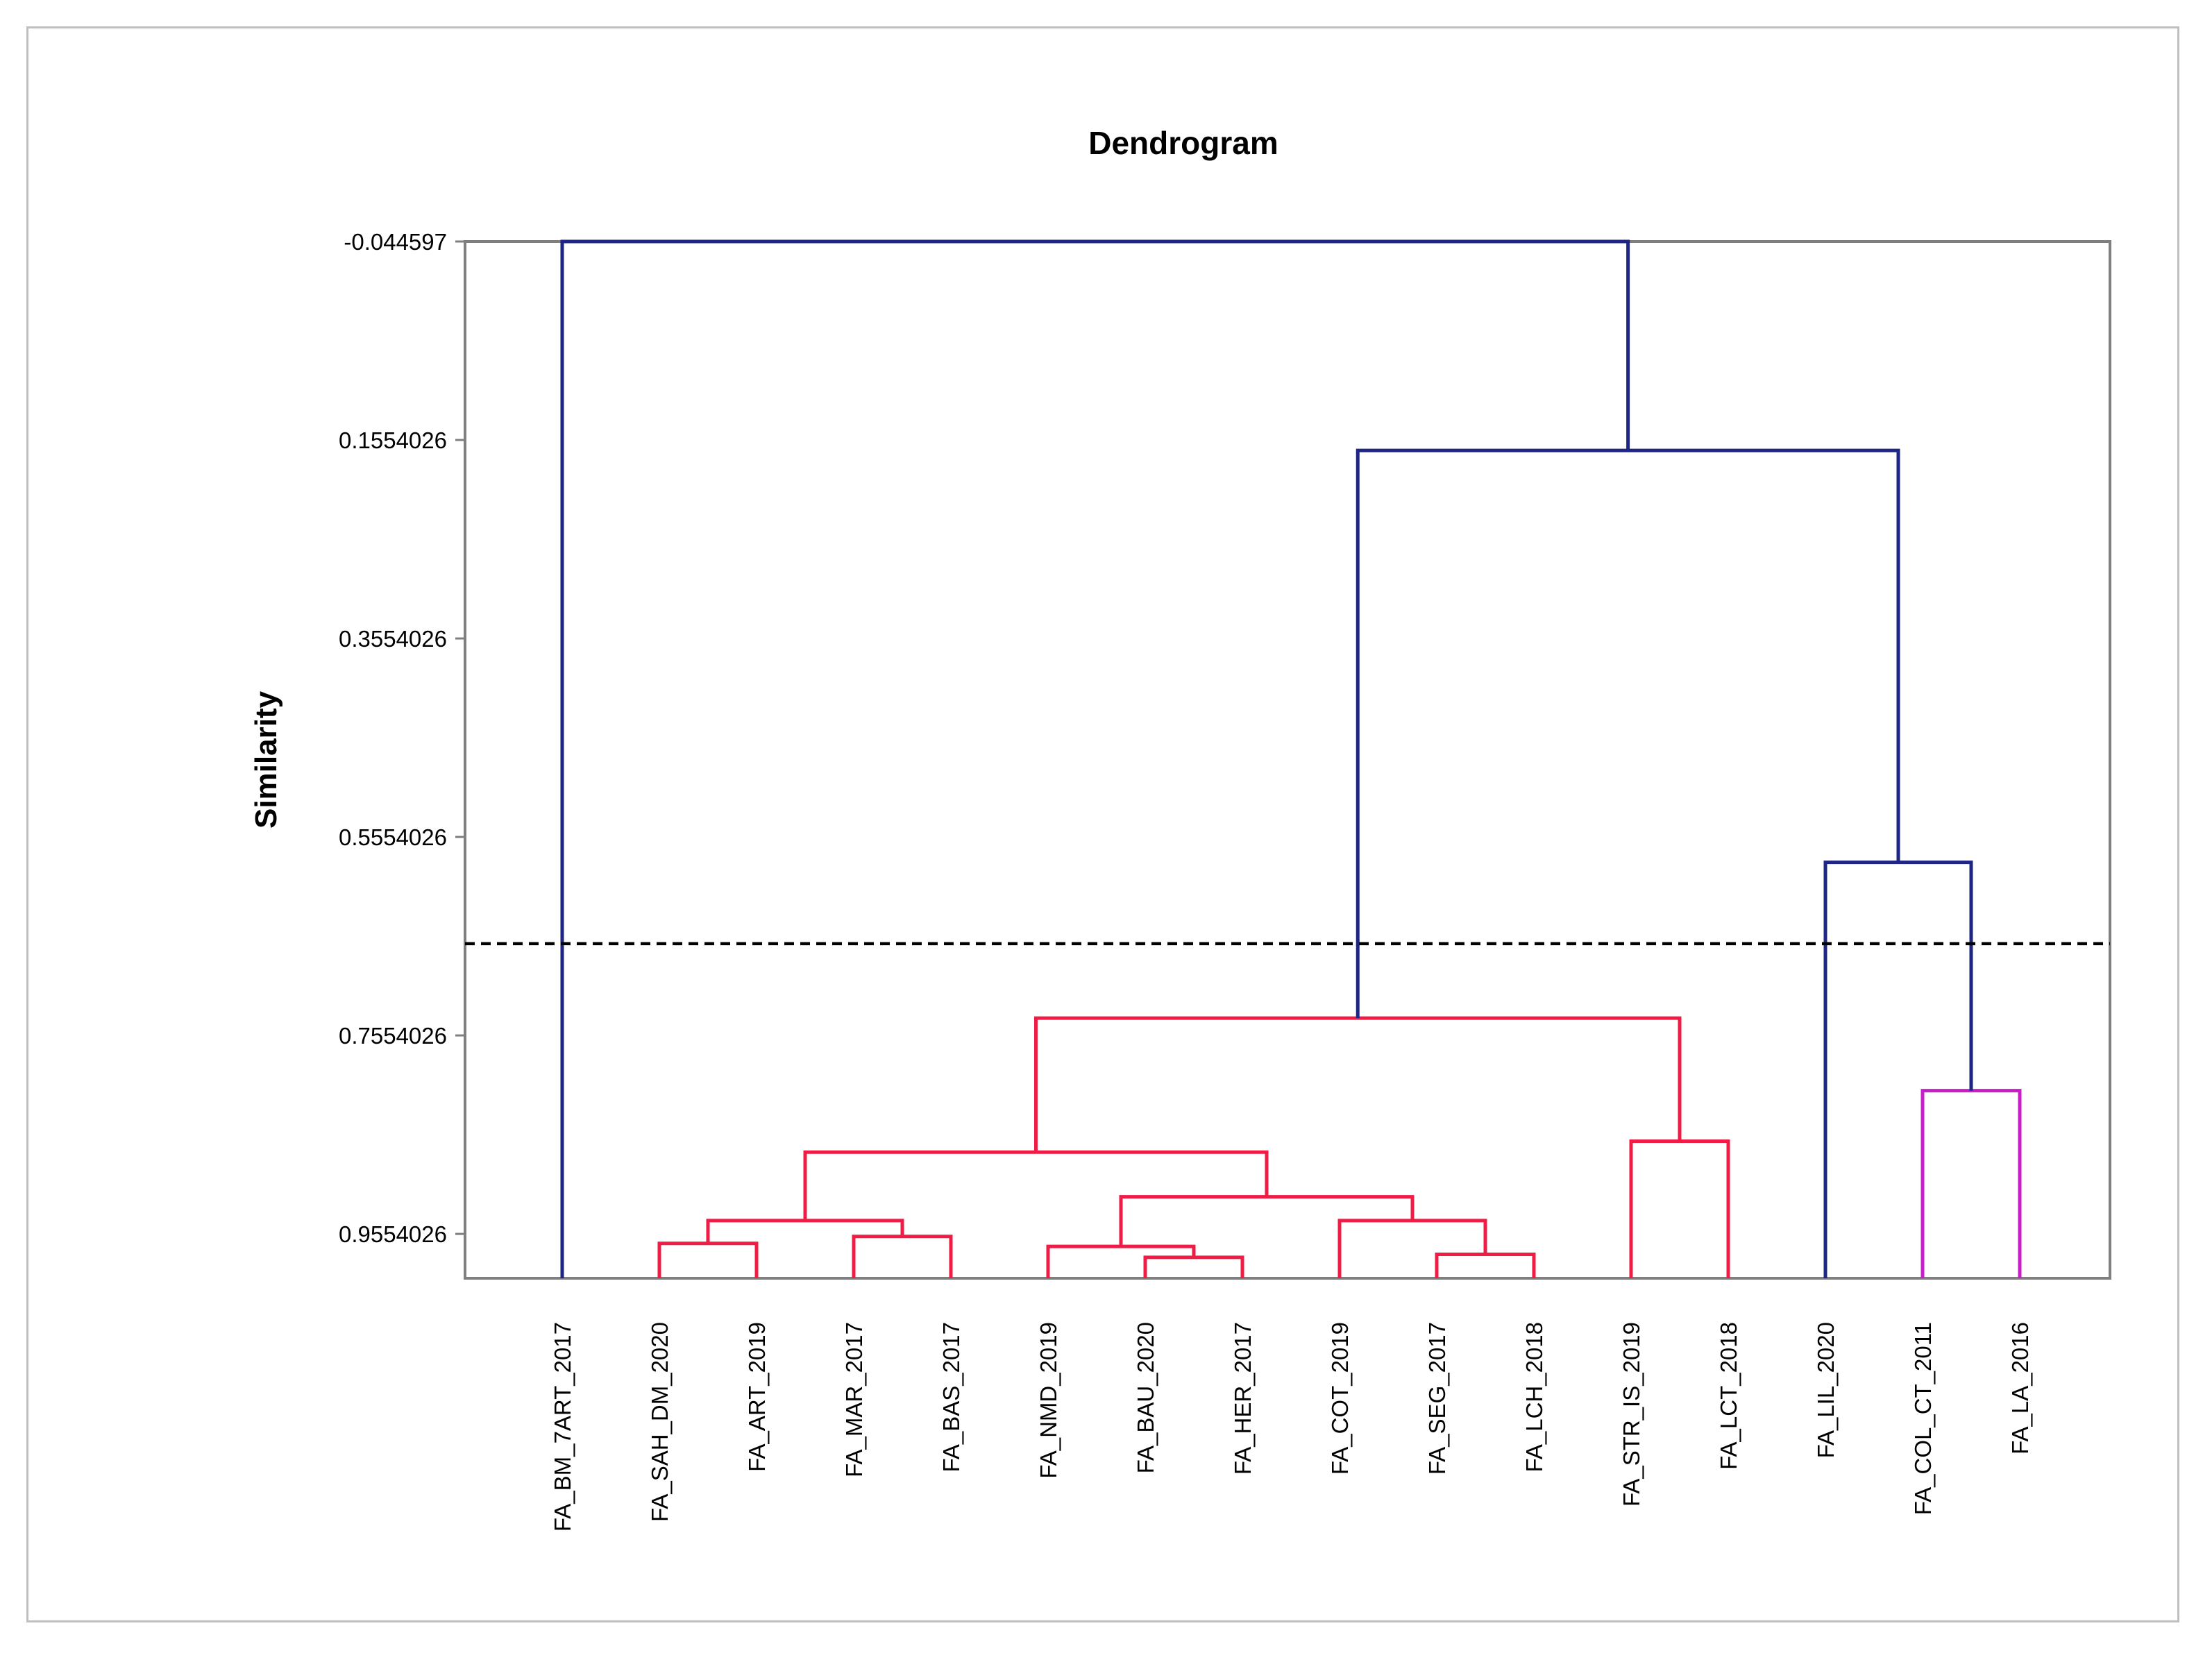 This screenshot has height=1653, width=2212. I want to click on leaf-label: FA_SEG_2017, so click(1437, 1398).